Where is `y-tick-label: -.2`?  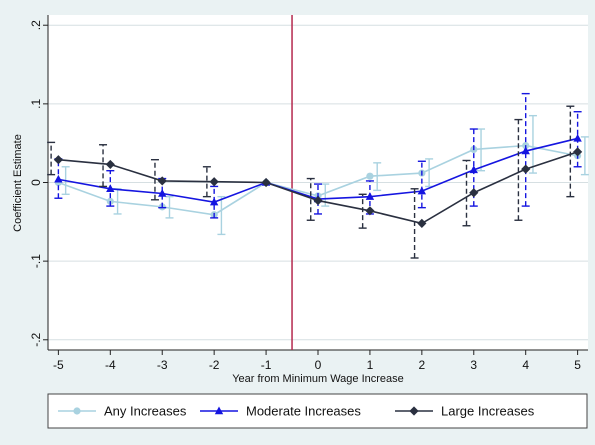
y-tick-label: -.2 is located at coordinates (36, 339).